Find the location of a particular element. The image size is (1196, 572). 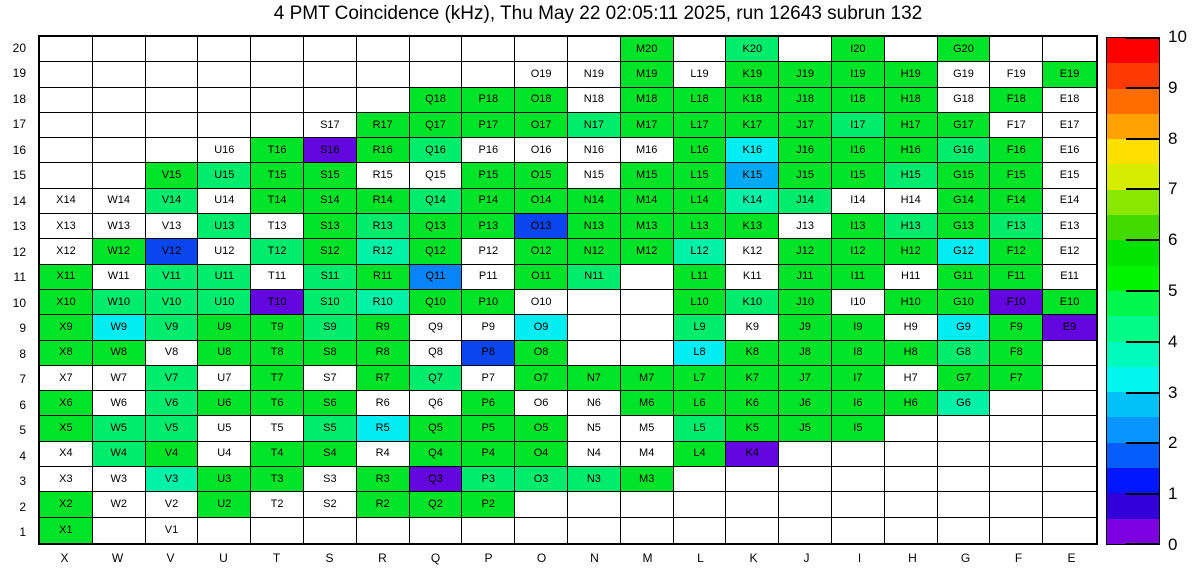

cell-S9: S9 is located at coordinates (330, 328).